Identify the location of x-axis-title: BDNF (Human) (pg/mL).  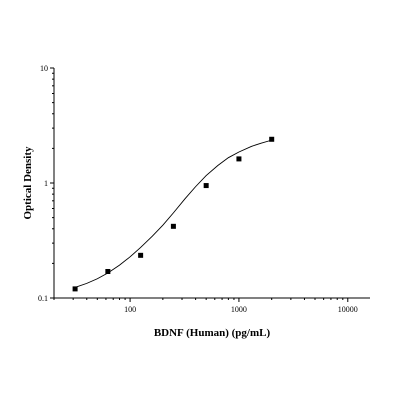
(212, 333).